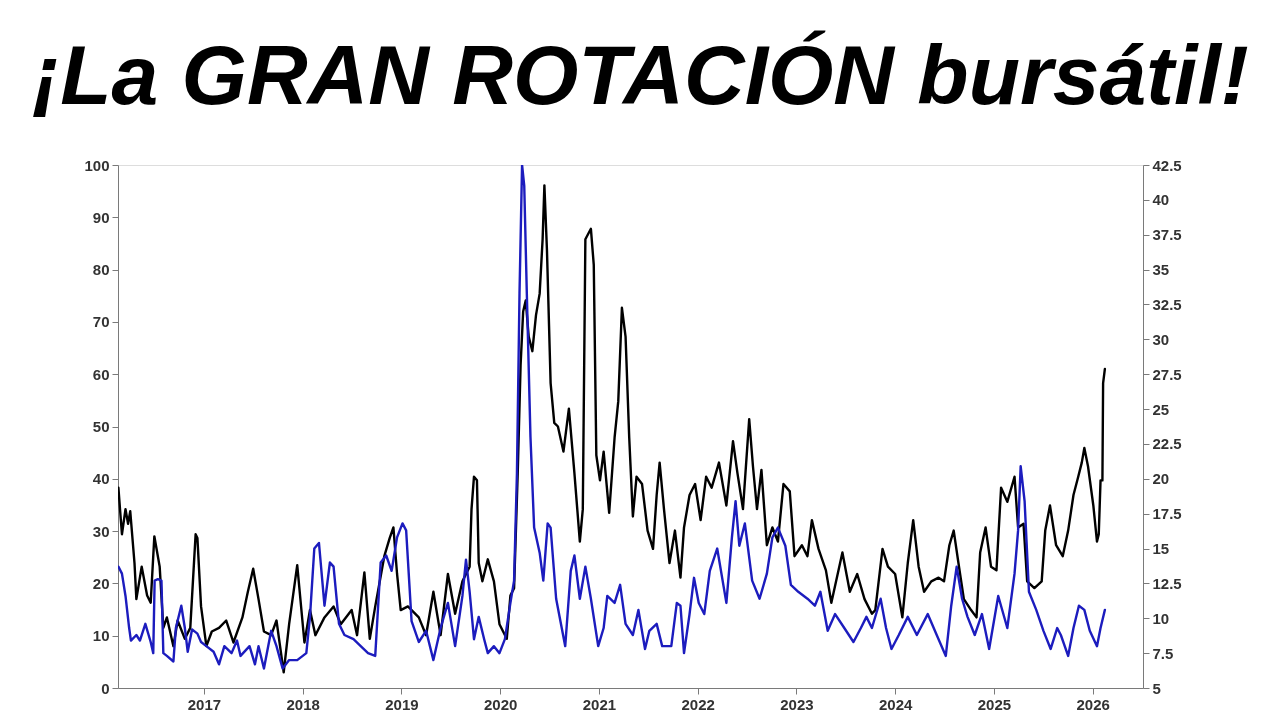 The width and height of the screenshot is (1280, 720). Describe the element at coordinates (500, 704) in the screenshot. I see `x-tick-label: 2020` at that location.